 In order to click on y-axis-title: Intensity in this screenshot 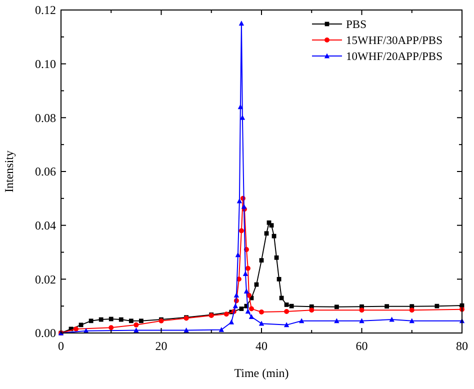, I will do `click(9, 171)`.